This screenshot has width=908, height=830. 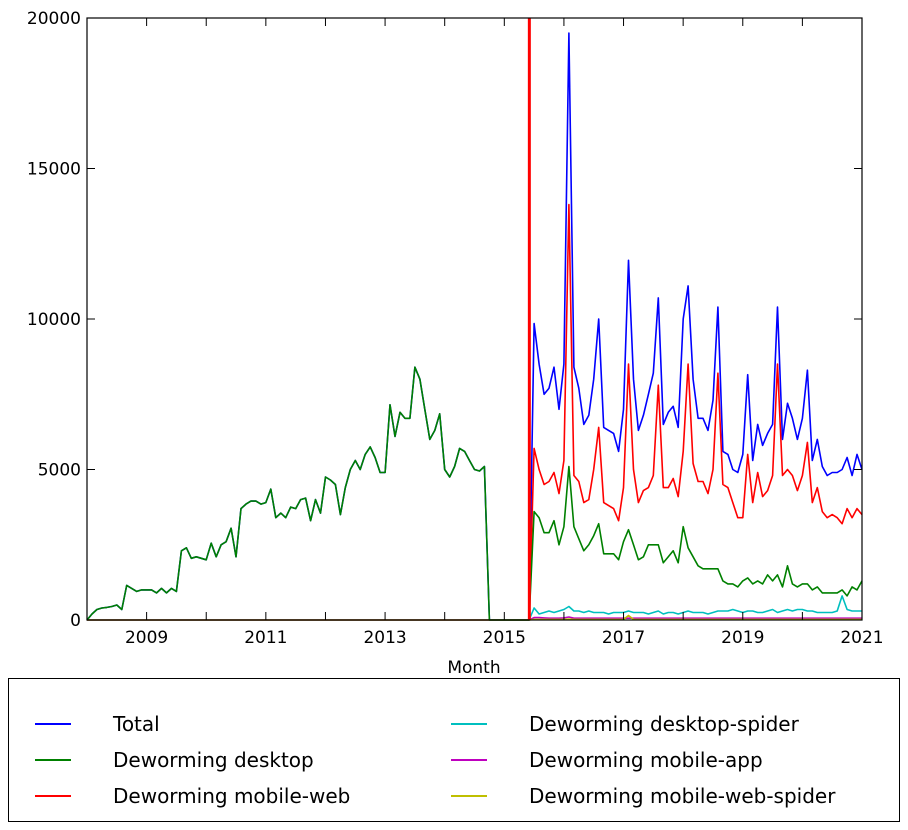 I want to click on x-tick-label: 2011, so click(x=265, y=638).